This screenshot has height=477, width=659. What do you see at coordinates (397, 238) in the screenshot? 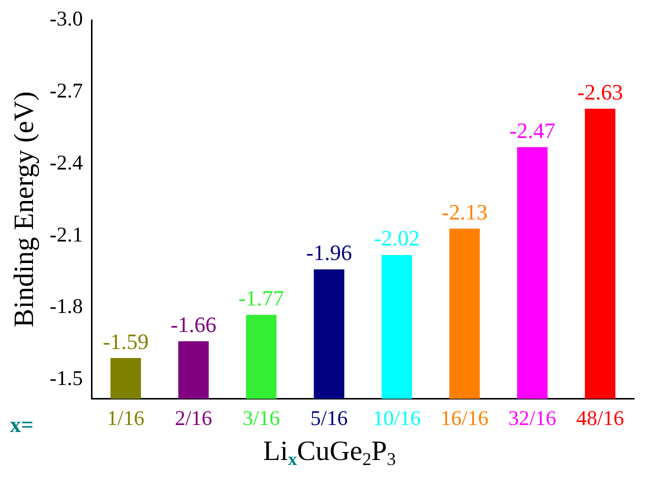
I see `data-label: -2.02` at bounding box center [397, 238].